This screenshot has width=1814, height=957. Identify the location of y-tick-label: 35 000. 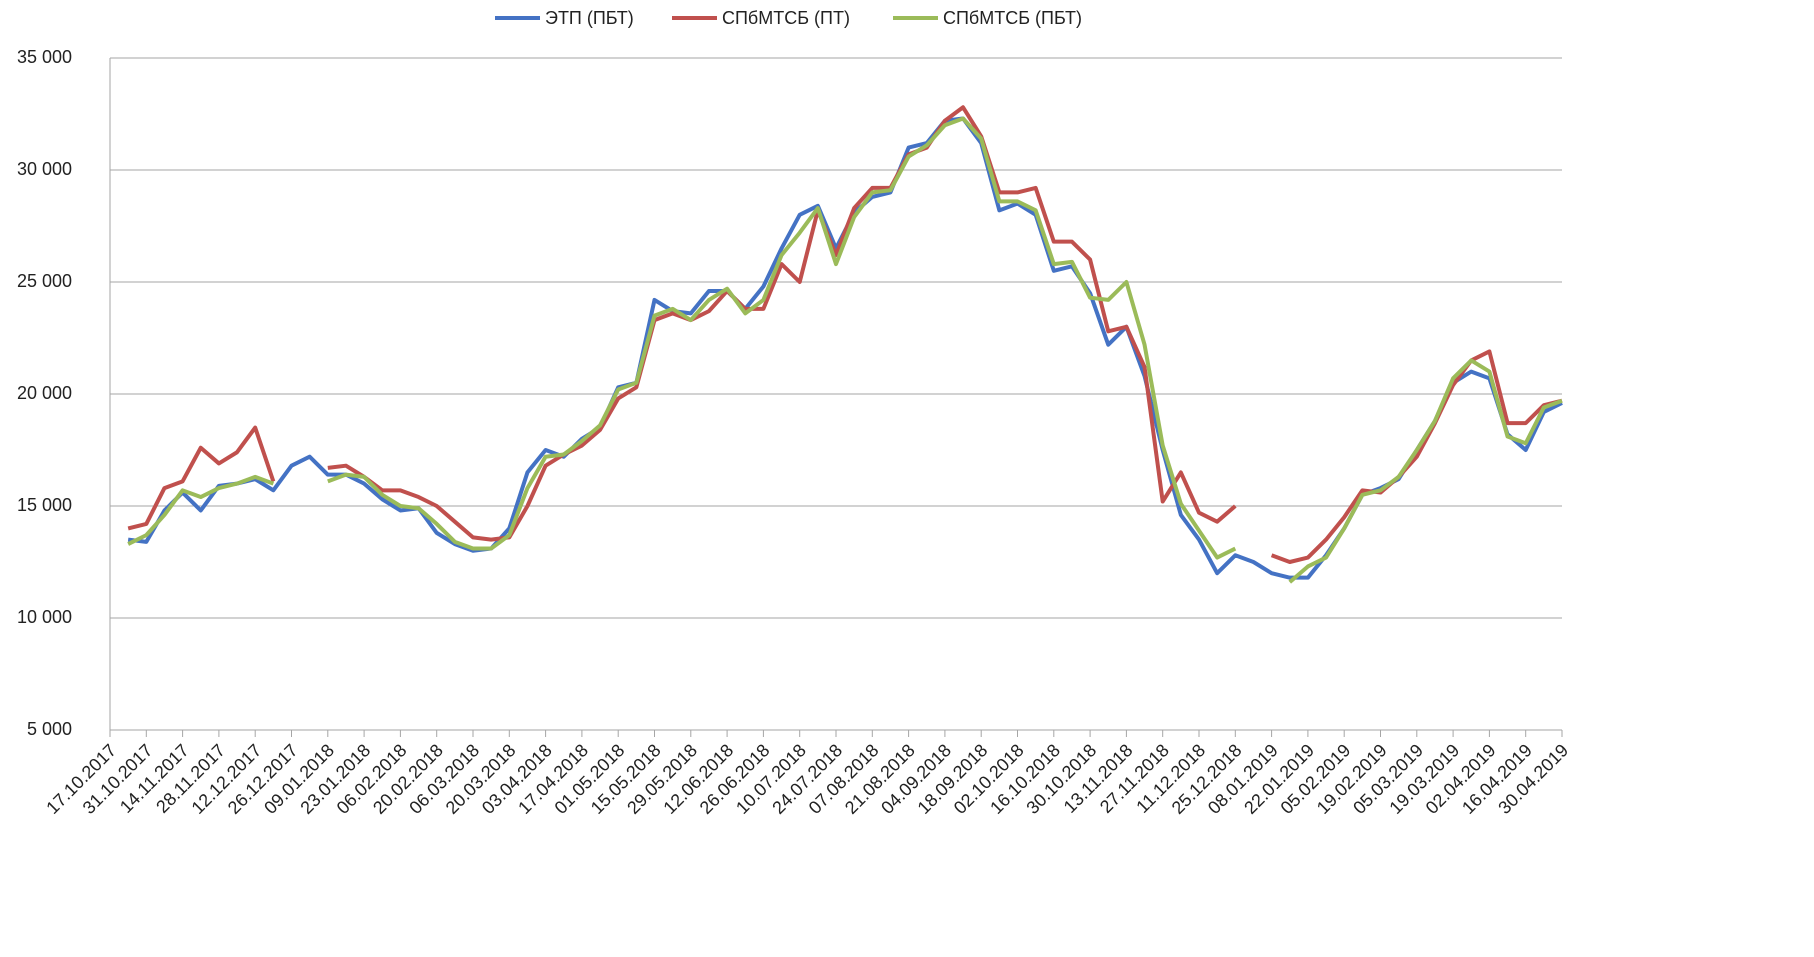
(44, 57).